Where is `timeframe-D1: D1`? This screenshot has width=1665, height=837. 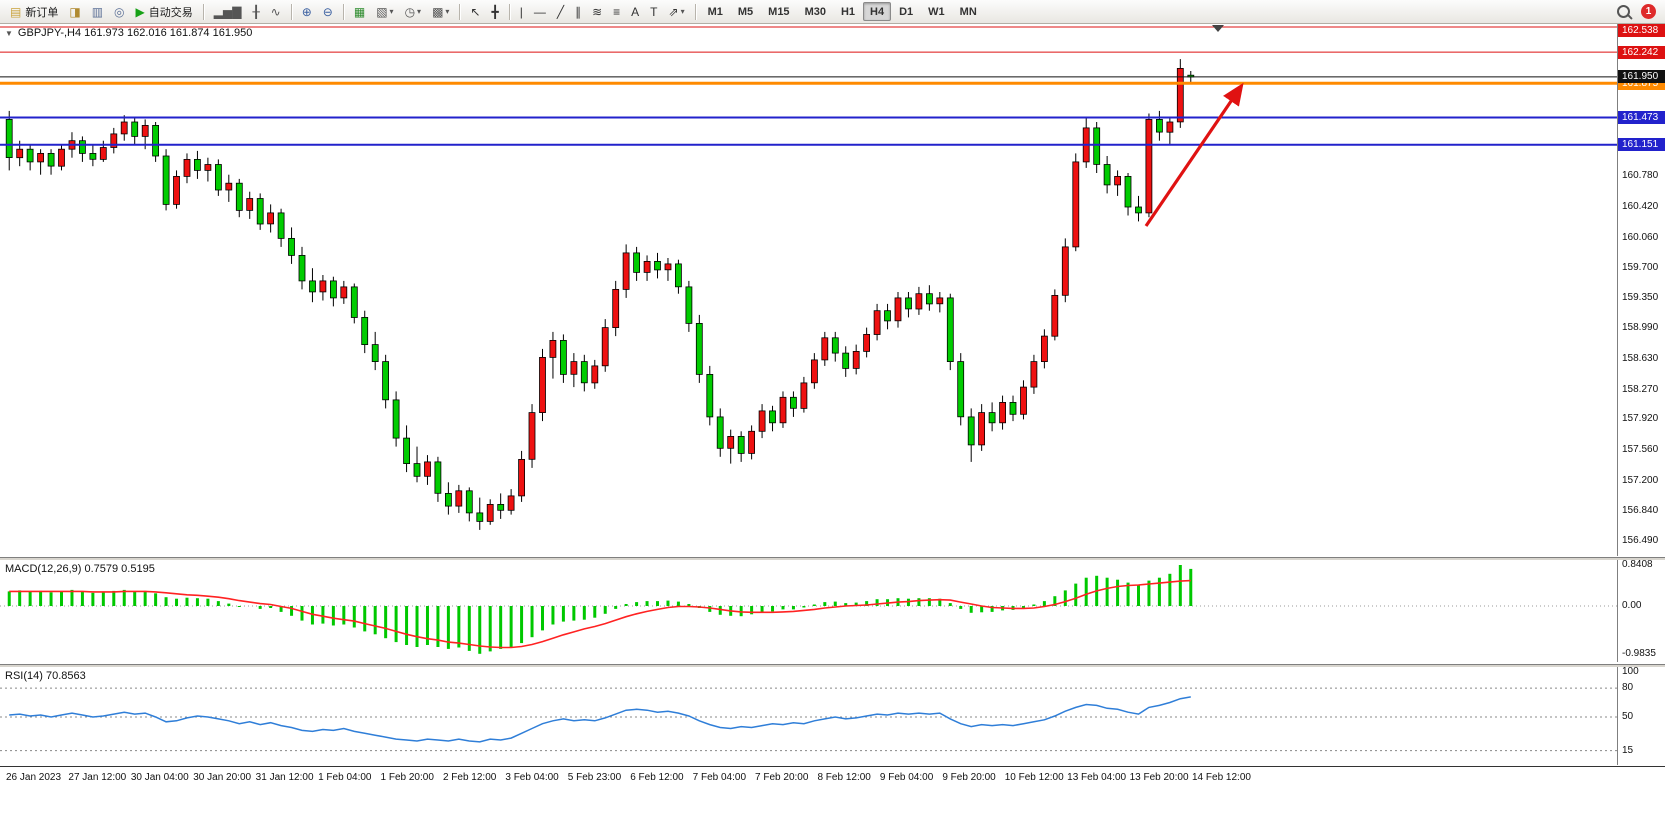
timeframe-D1: D1 is located at coordinates (906, 11).